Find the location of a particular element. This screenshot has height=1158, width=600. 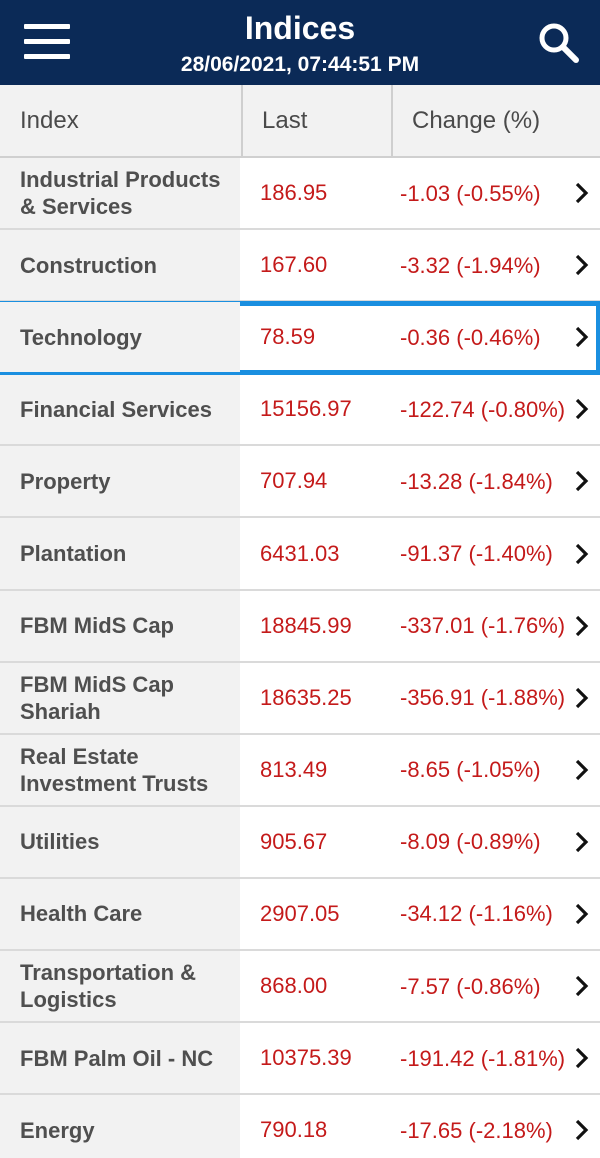

index-name: Transportation & Logistics is located at coordinates (120, 986).